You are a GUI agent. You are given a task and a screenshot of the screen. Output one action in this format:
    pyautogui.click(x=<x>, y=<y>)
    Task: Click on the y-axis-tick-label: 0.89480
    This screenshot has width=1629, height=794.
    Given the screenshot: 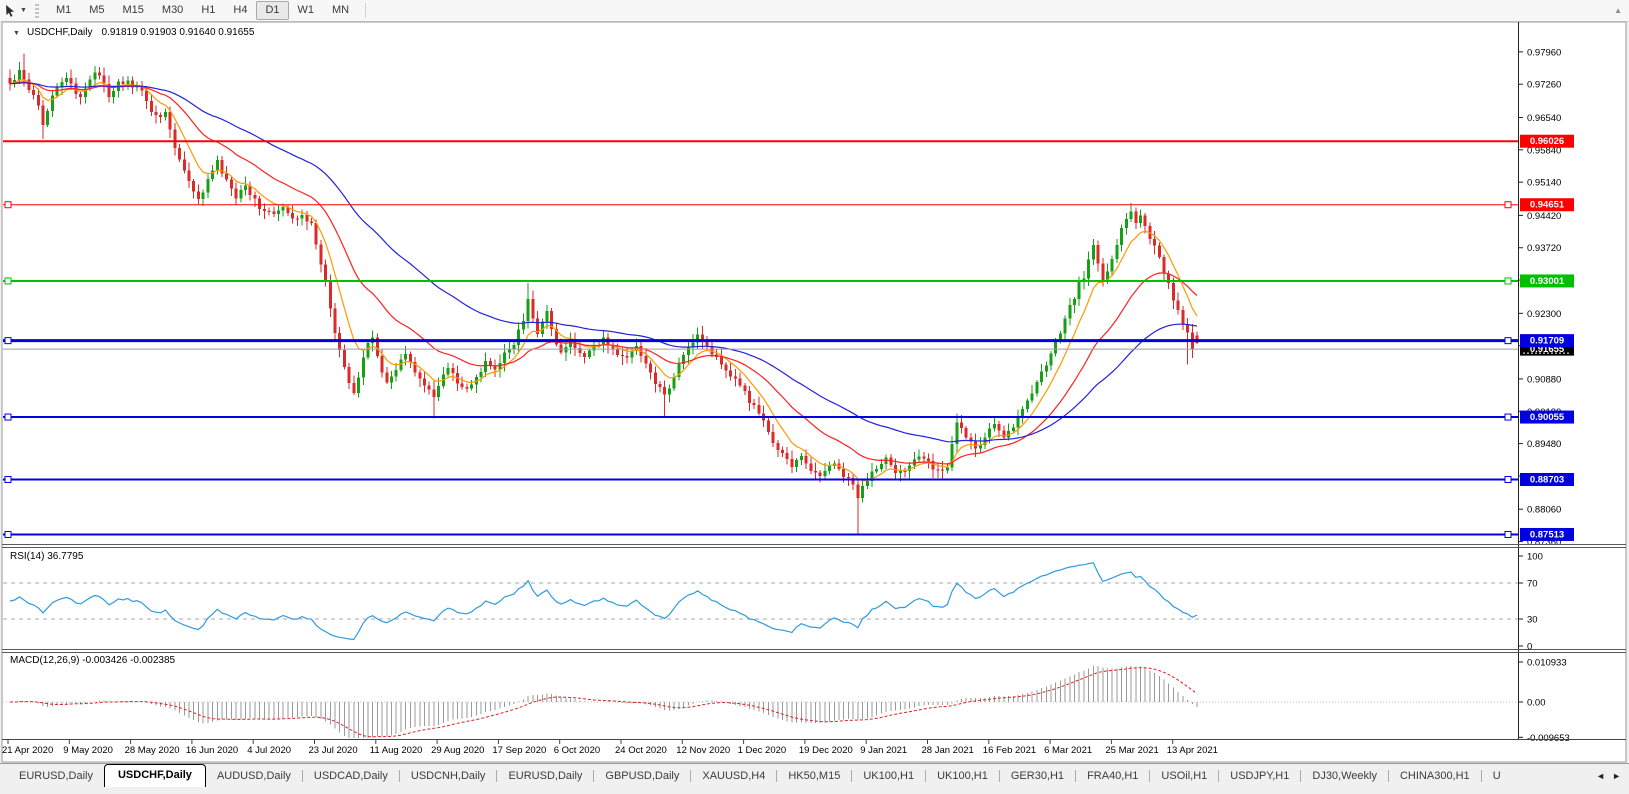 What is the action you would take?
    pyautogui.click(x=1544, y=444)
    